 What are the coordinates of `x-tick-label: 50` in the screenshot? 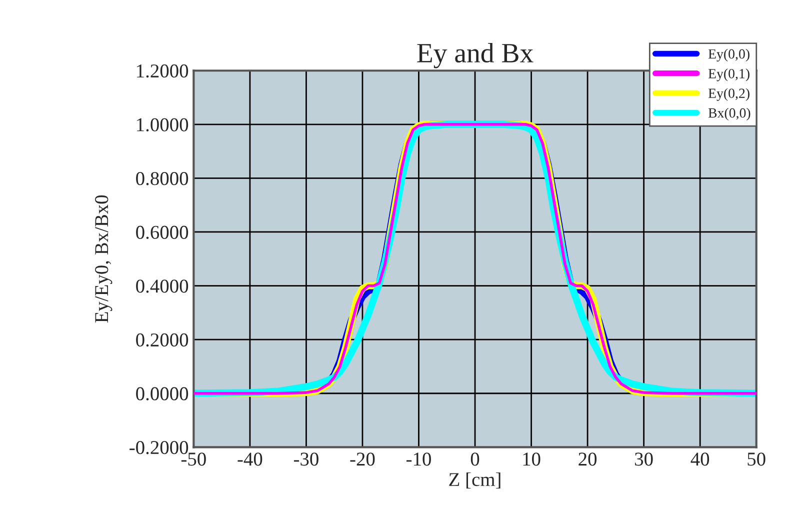 It's located at (757, 459).